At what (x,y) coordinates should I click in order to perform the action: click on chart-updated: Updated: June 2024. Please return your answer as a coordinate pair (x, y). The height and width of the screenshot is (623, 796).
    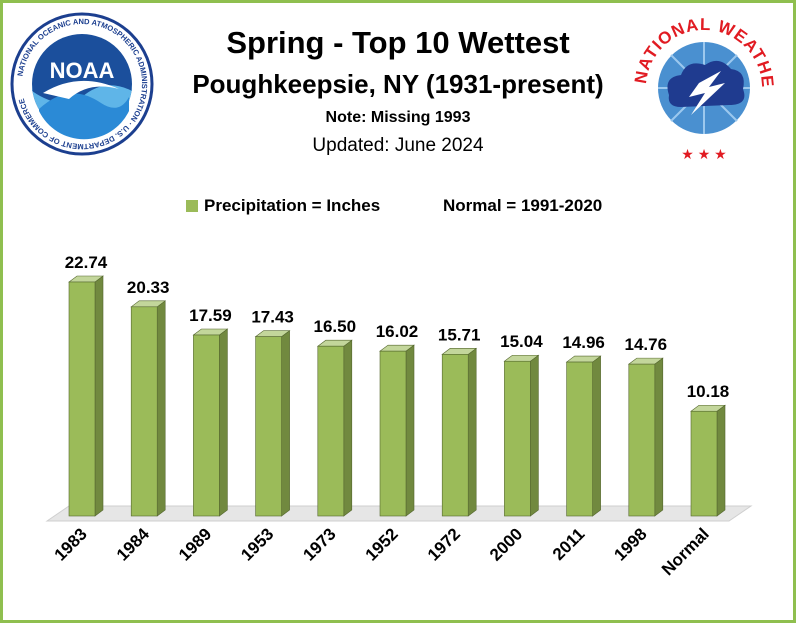
    Looking at the image, I should click on (398, 145).